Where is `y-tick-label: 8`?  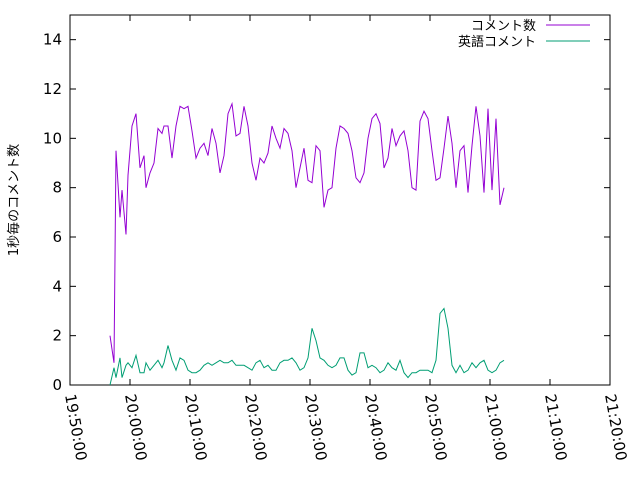
y-tick-label: 8 is located at coordinates (57, 188).